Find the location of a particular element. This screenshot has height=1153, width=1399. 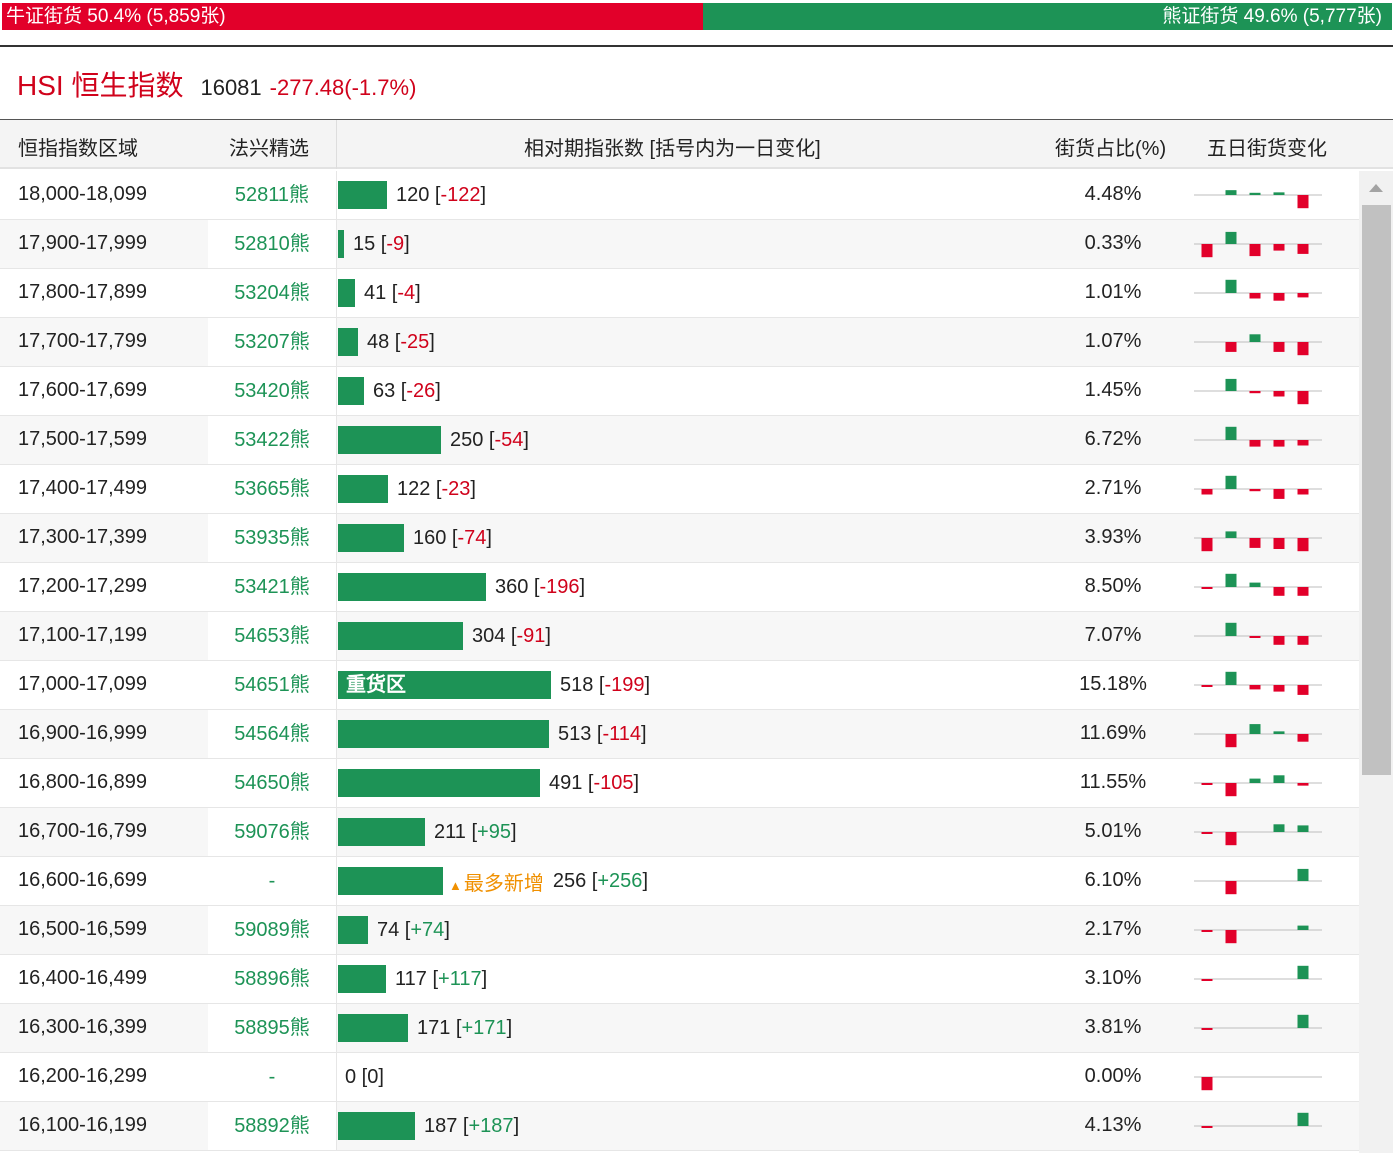

table-row: 16,600-16,699 - ▲ 最多新增 256 [+256] 6.10% is located at coordinates (679, 881).